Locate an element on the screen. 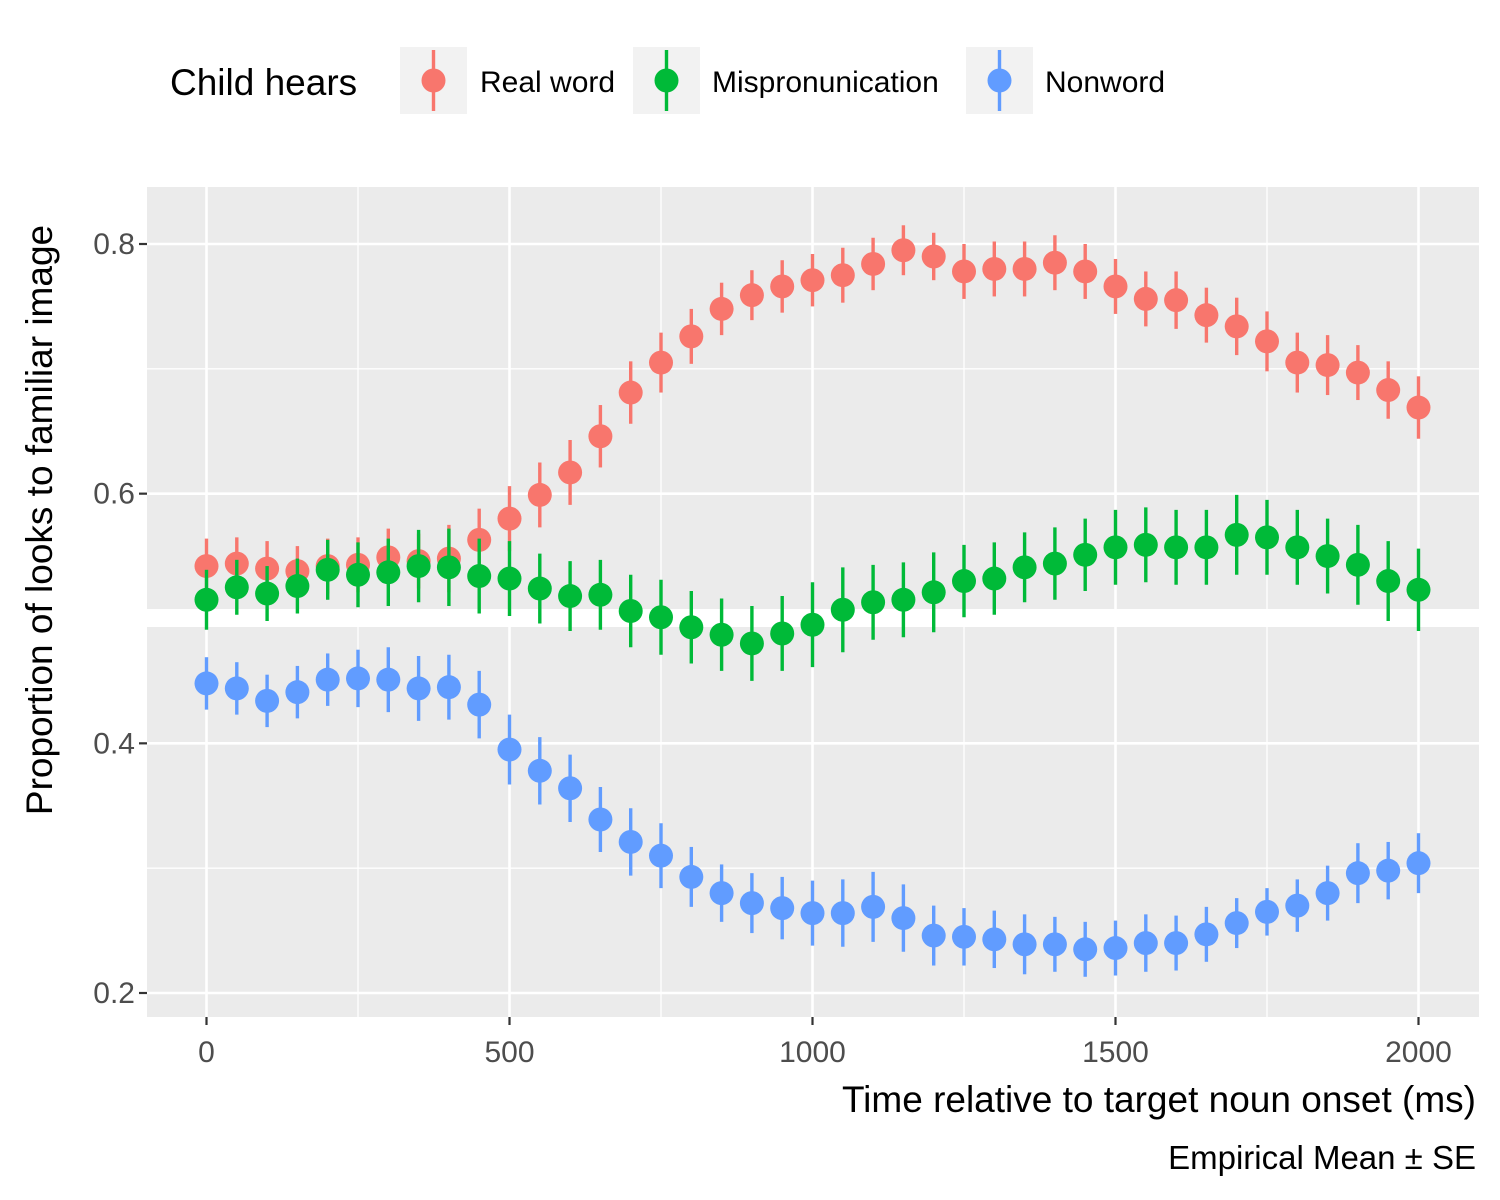 The height and width of the screenshot is (1200, 1500). x-tick-label: 1000 is located at coordinates (812, 1052).